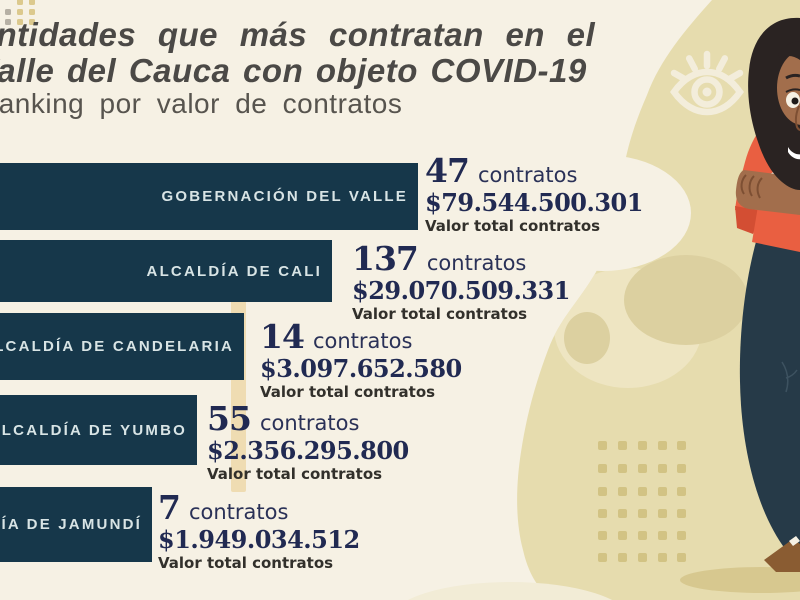 This screenshot has width=800, height=600. I want to click on person-shirt, so click(767, 166).